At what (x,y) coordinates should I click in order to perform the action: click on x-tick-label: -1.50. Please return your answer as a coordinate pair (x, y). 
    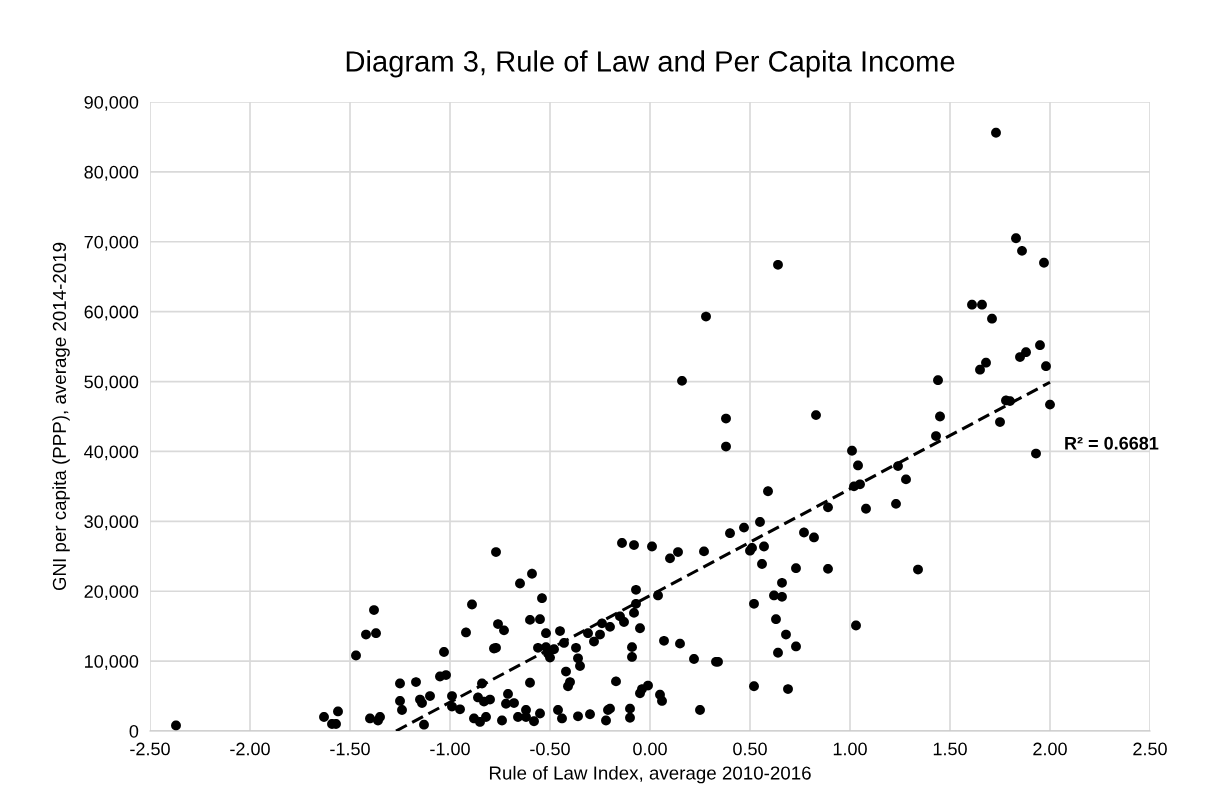
    Looking at the image, I should click on (350, 749).